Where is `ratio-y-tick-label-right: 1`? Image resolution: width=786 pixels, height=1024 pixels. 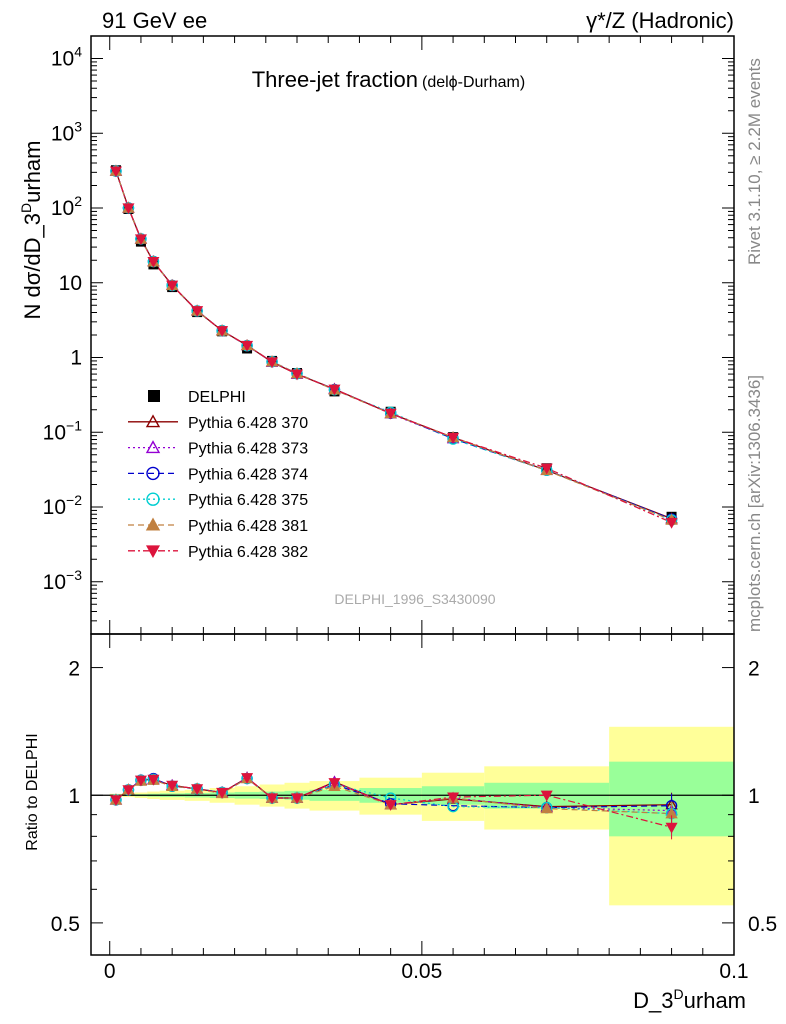
ratio-y-tick-label-right: 1 is located at coordinates (754, 796).